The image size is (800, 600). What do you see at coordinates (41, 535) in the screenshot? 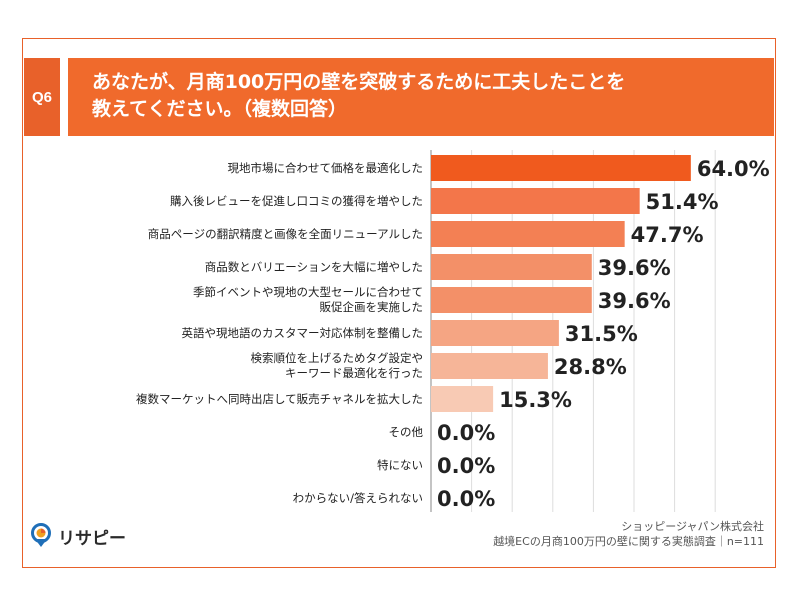
I see `lightbulb-pin-icon` at bounding box center [41, 535].